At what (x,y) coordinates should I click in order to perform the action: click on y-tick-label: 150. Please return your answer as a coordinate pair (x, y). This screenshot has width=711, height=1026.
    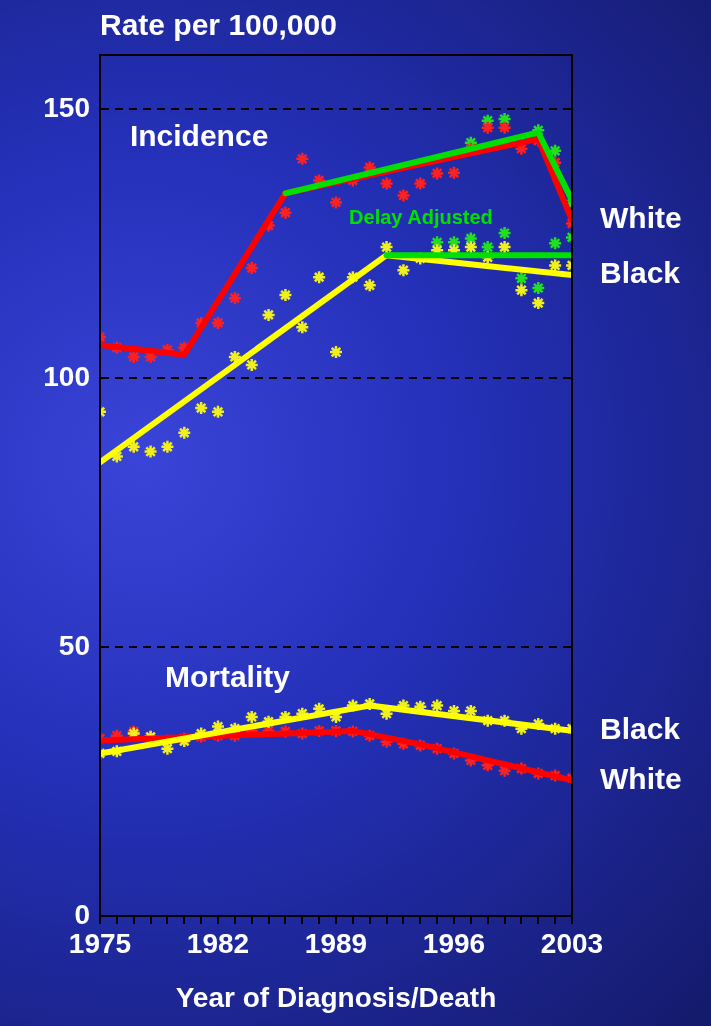
    Looking at the image, I should click on (66, 107).